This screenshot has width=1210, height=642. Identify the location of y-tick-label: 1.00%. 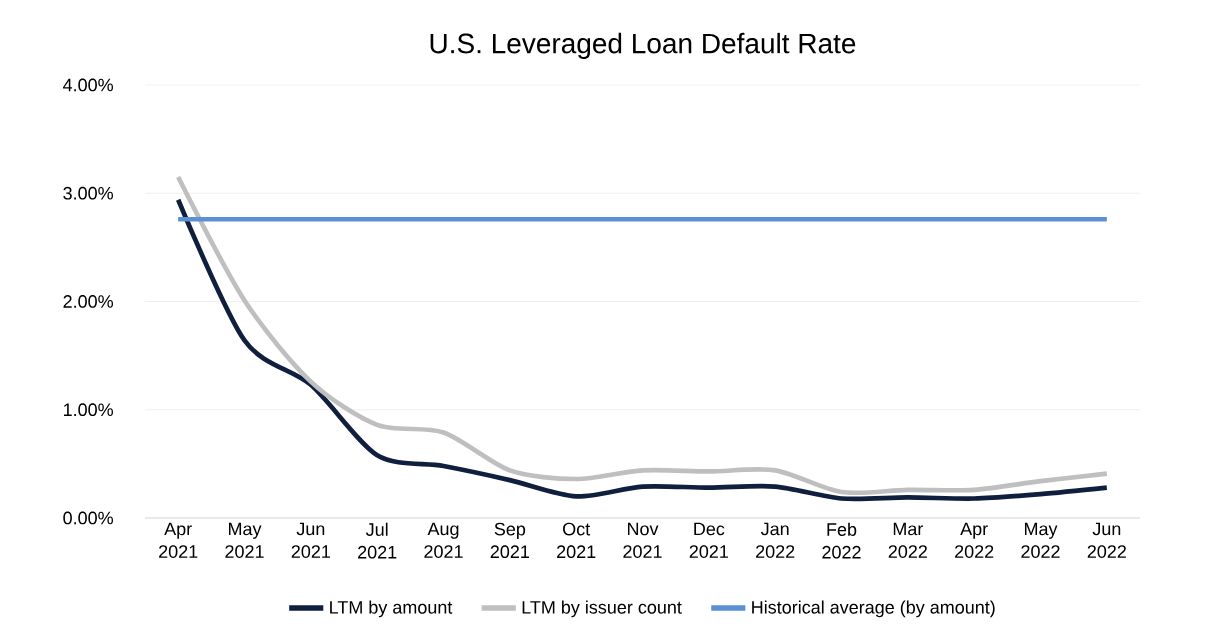
(88, 410).